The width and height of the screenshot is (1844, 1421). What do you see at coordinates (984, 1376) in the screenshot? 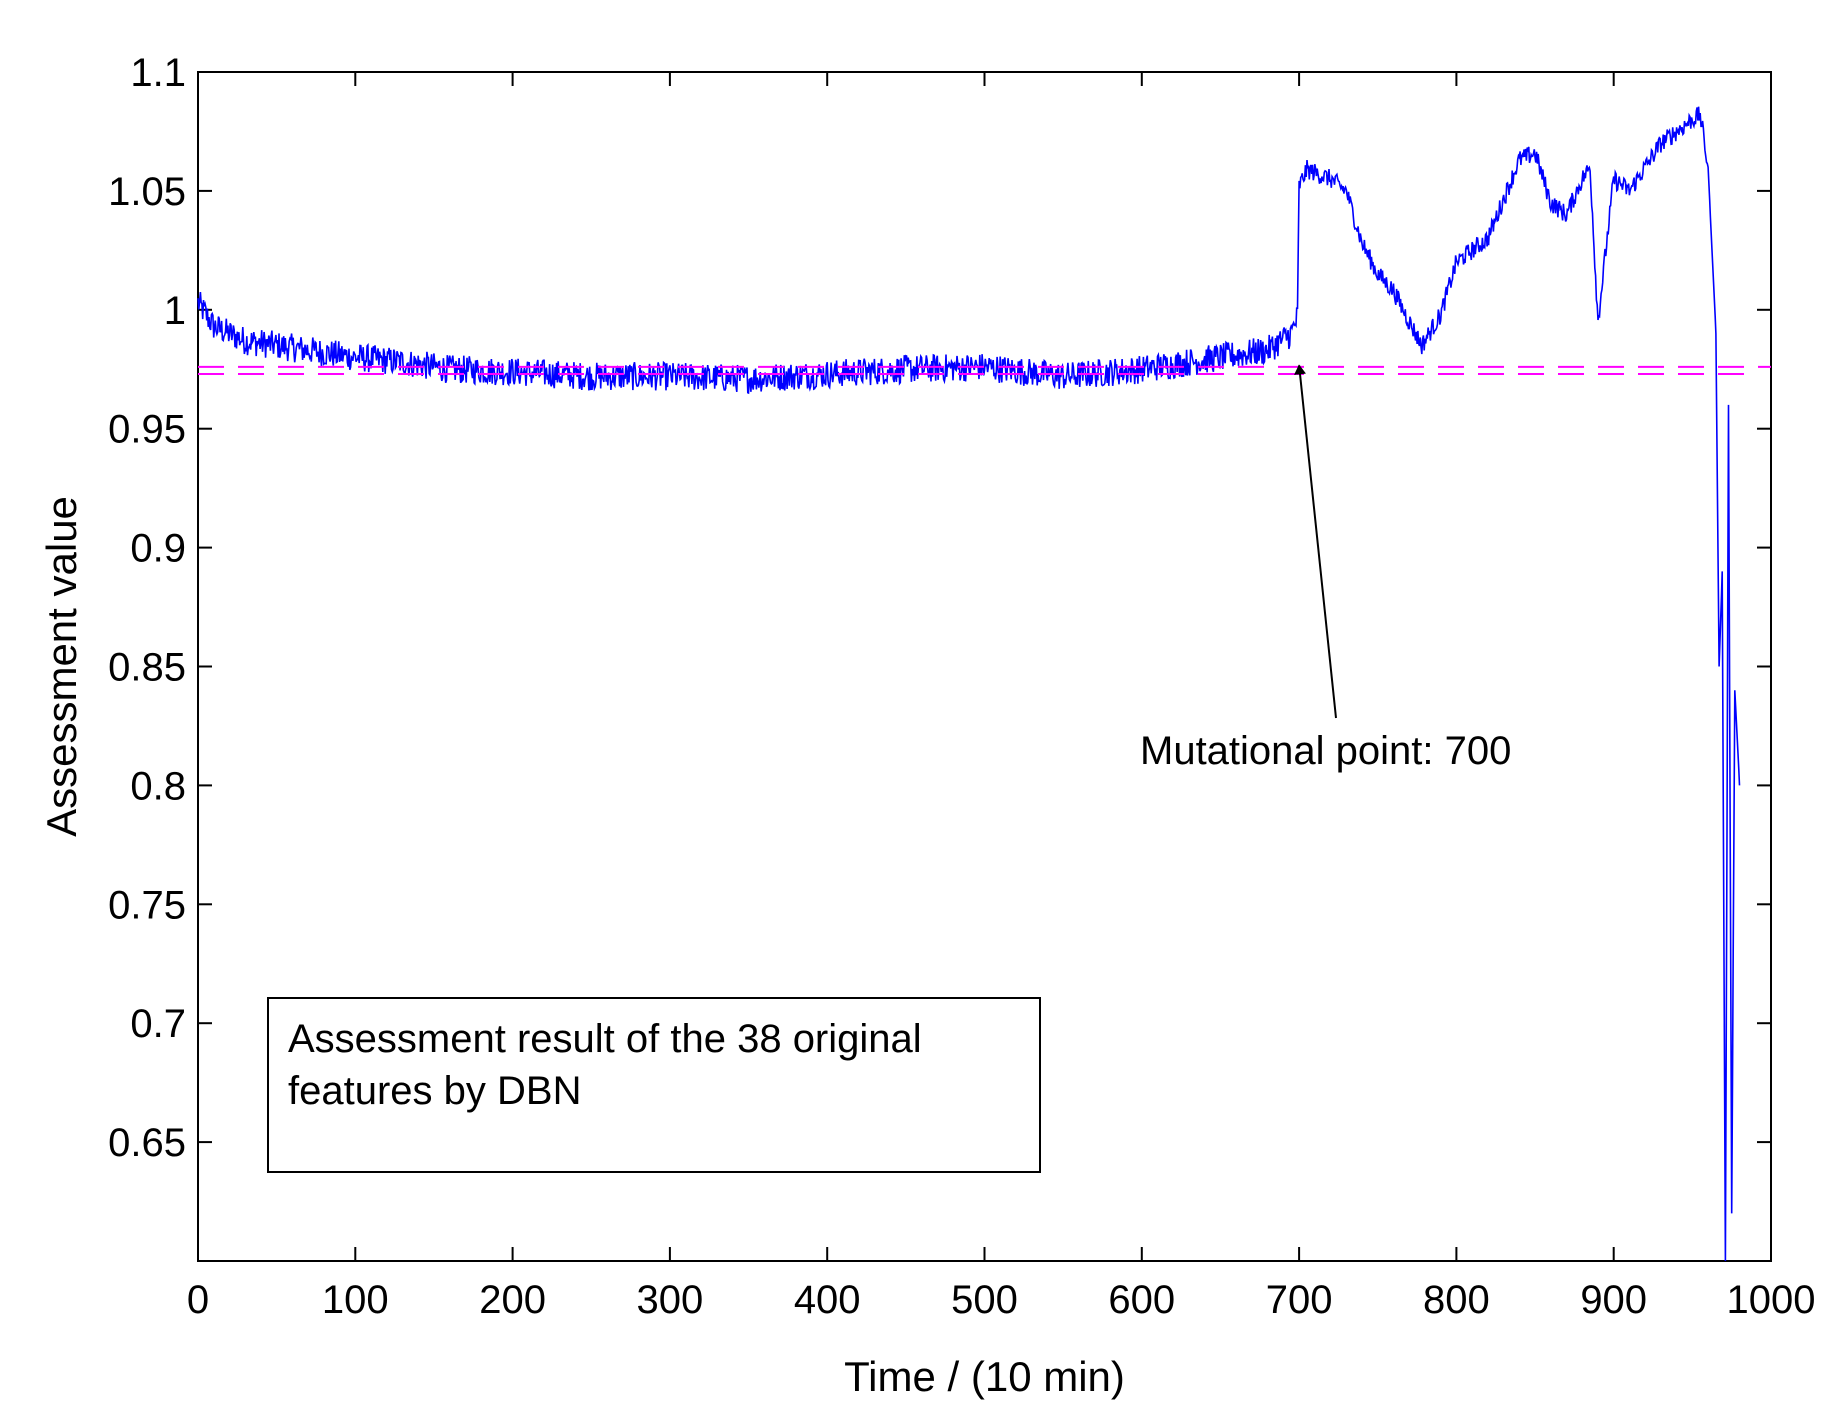
I see `x-axis-label: Time / (10 min)` at bounding box center [984, 1376].